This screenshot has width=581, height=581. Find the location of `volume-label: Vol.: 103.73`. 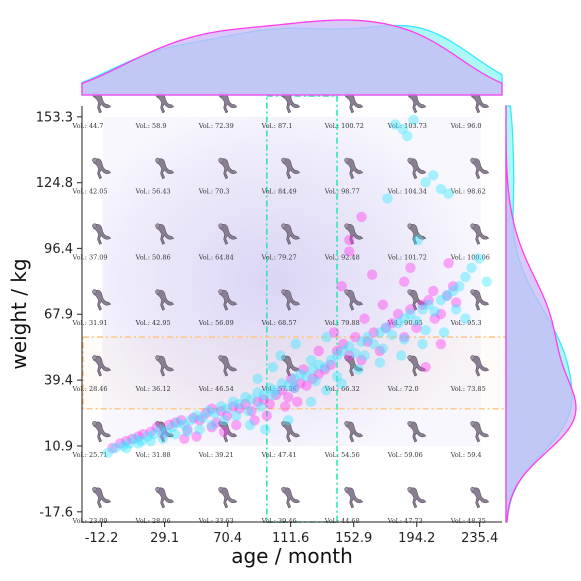

volume-label: Vol.: 103.73 is located at coordinates (407, 126).